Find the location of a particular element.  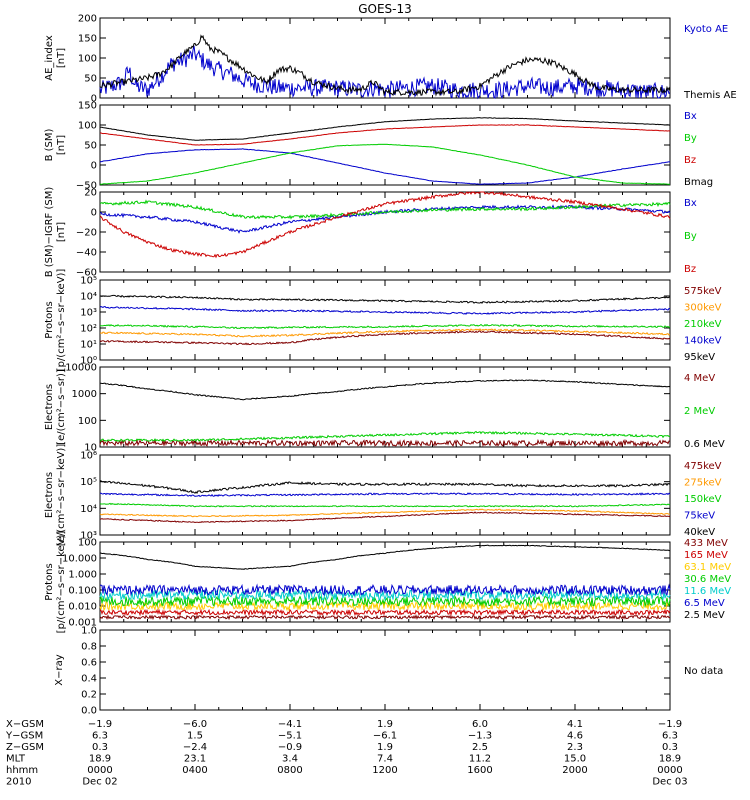

y-tick-label: −50 is located at coordinates (86, 186).